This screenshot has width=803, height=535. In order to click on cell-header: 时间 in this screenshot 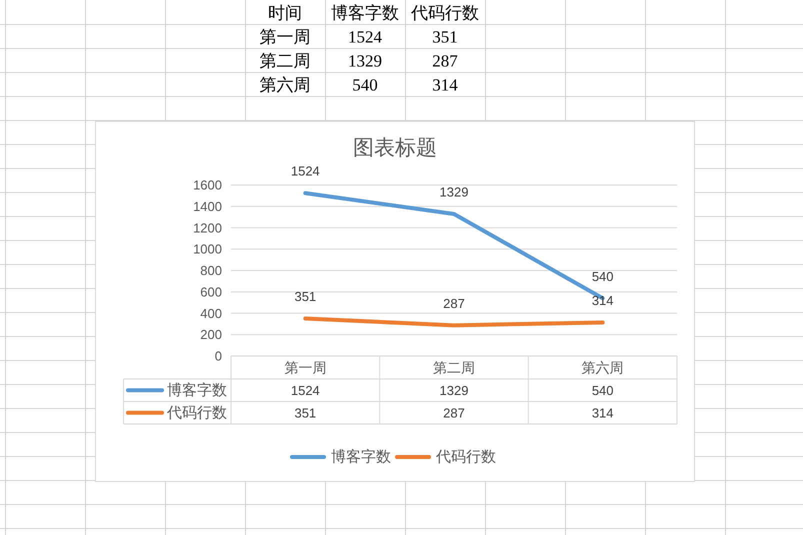, I will do `click(285, 13)`.